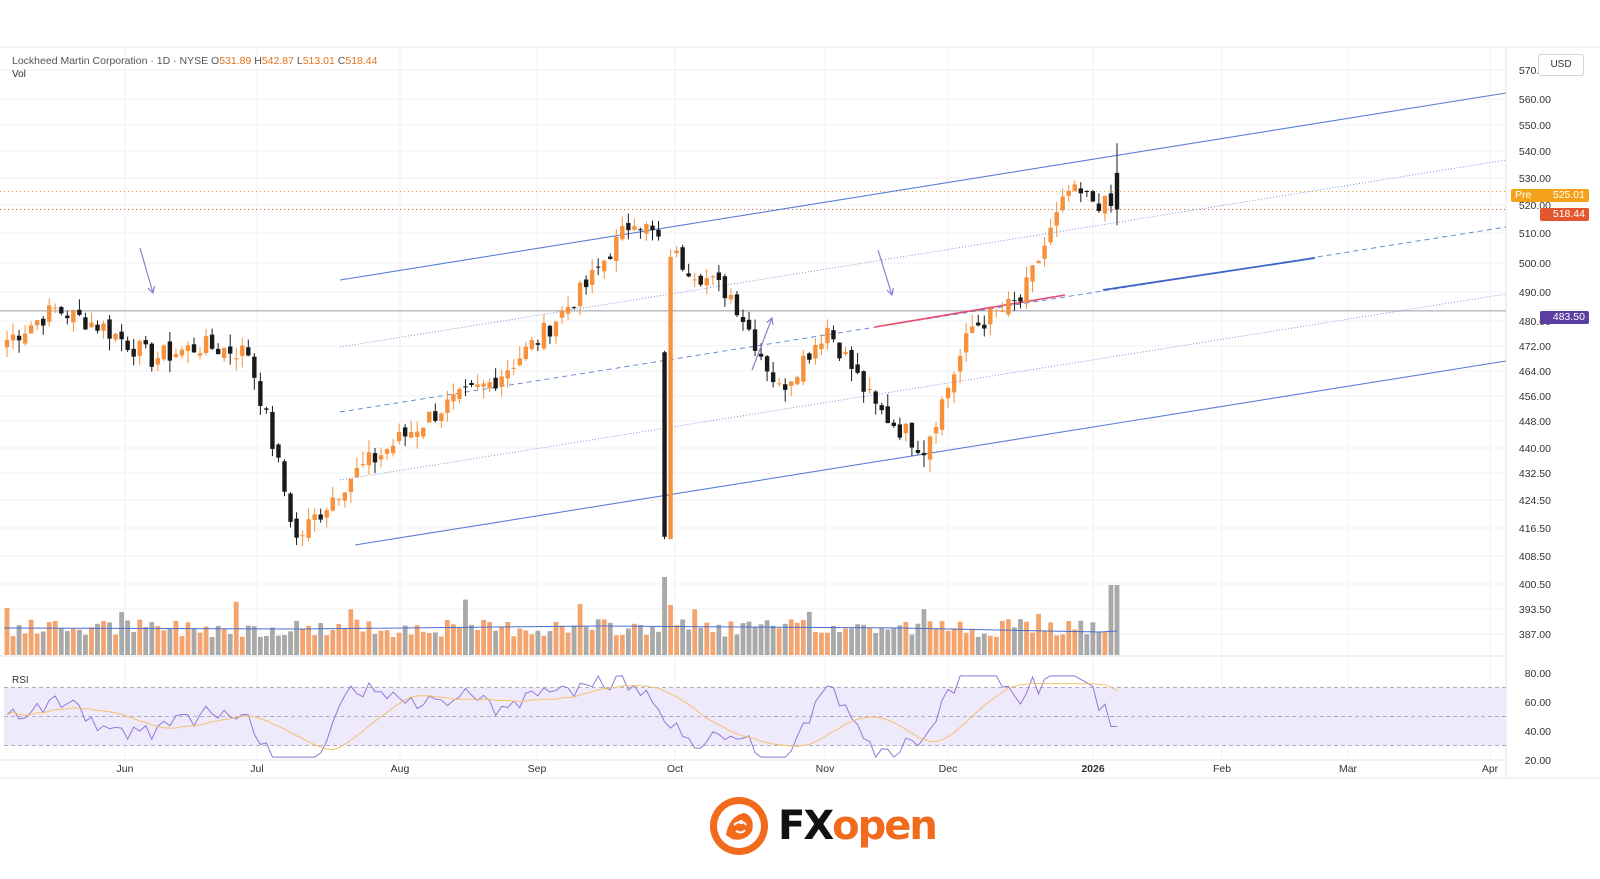  I want to click on price-tick-label: 424.50, so click(1535, 501).